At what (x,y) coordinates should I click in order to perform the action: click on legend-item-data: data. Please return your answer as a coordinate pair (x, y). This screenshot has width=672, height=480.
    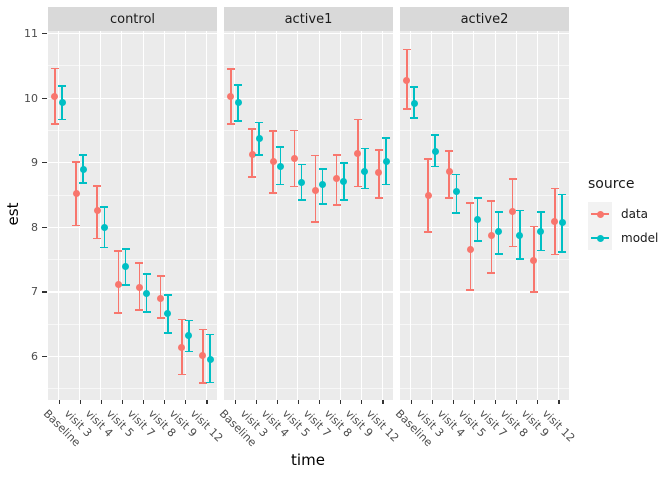
    Looking at the image, I should click on (630, 214).